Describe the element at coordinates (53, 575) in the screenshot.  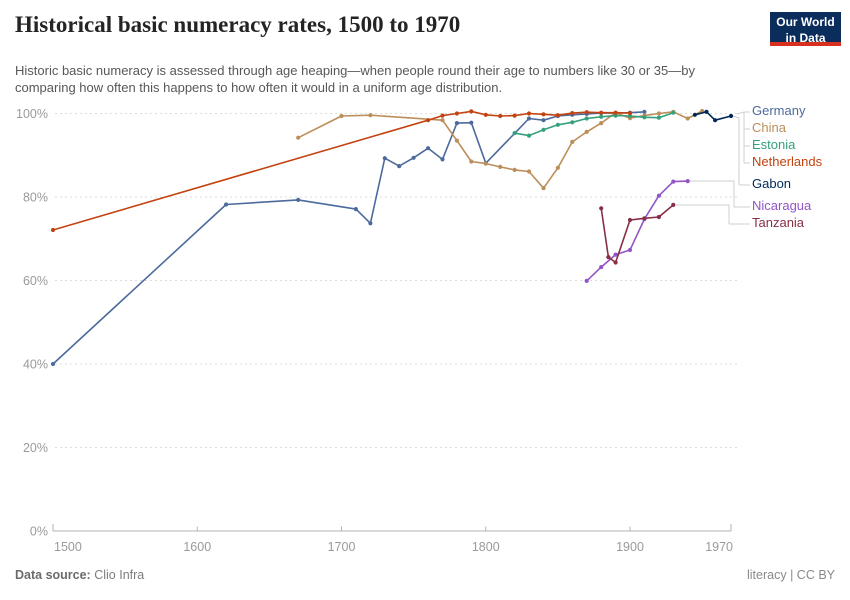
I see `data-source-label: Data source:` at that location.